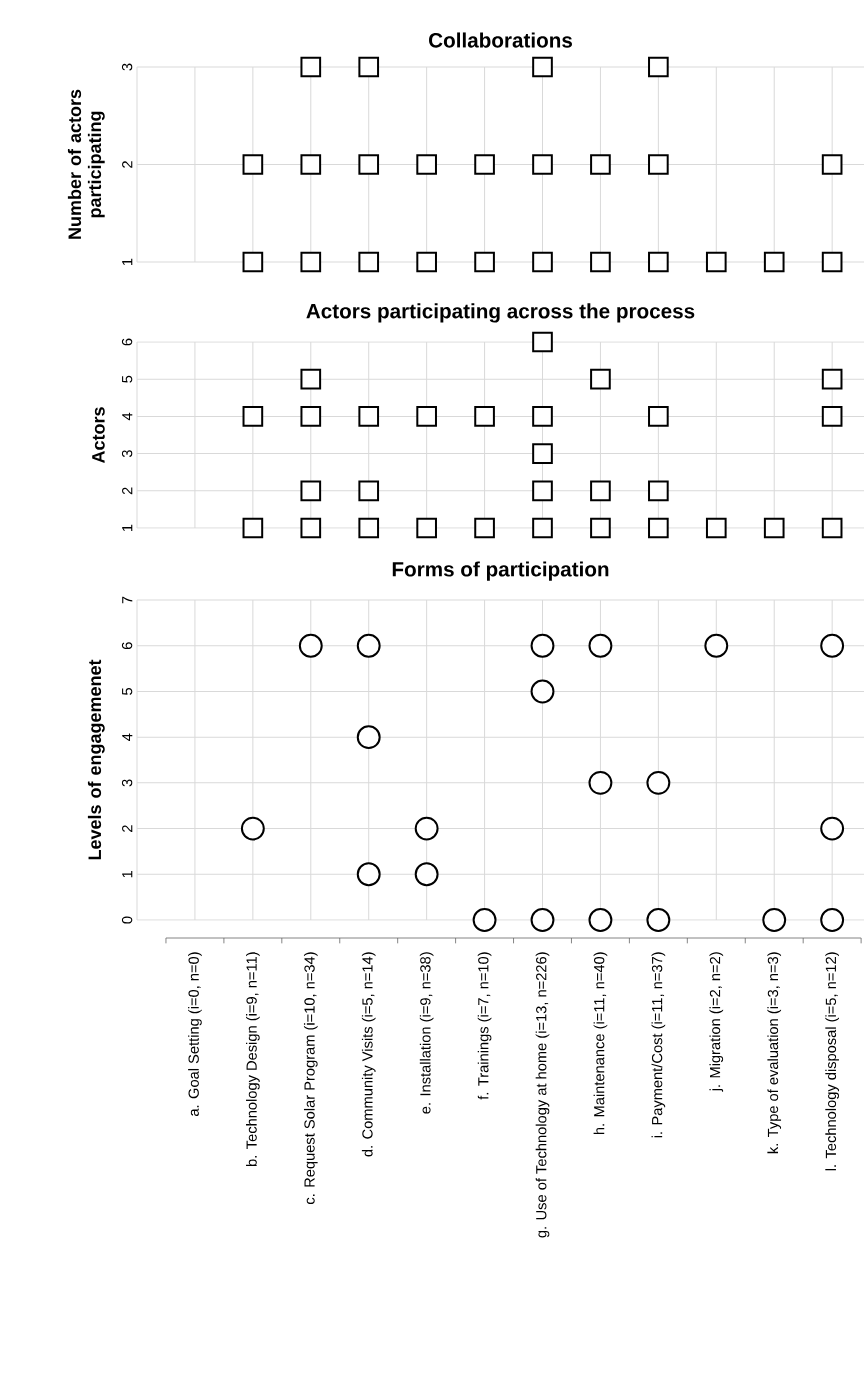  What do you see at coordinates (484, 1026) in the screenshot?
I see `x-tick-label: f. Trainings (i=7, n=10)` at bounding box center [484, 1026].